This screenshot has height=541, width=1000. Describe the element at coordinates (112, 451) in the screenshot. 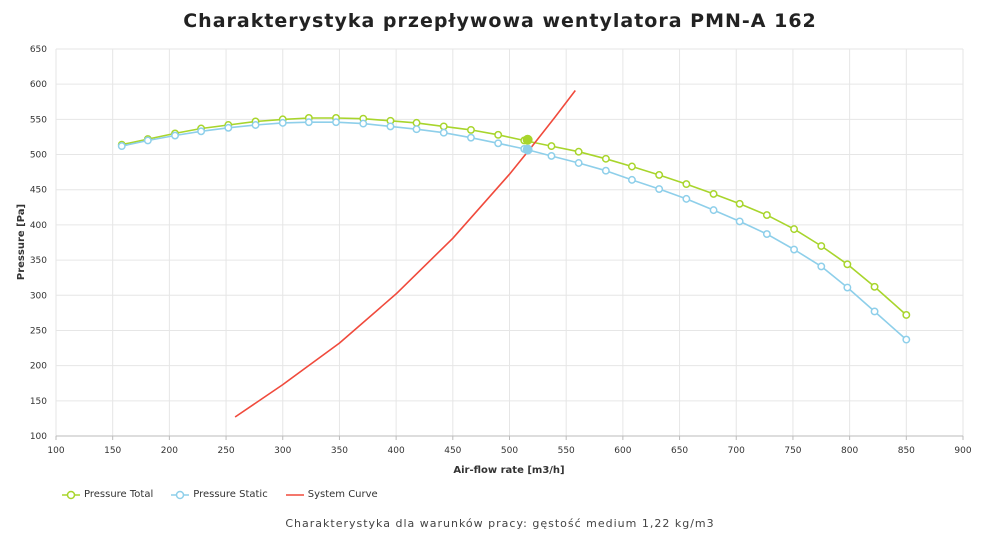

I see `x-tick-label: 150` at that location.